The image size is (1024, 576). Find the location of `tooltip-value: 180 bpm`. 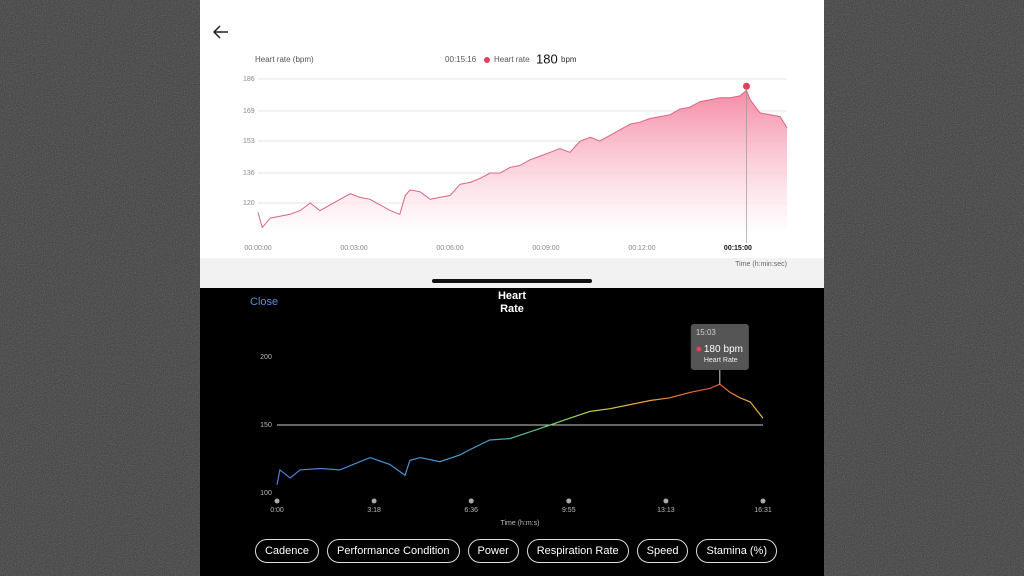

tooltip-value: 180 bpm is located at coordinates (723, 349).